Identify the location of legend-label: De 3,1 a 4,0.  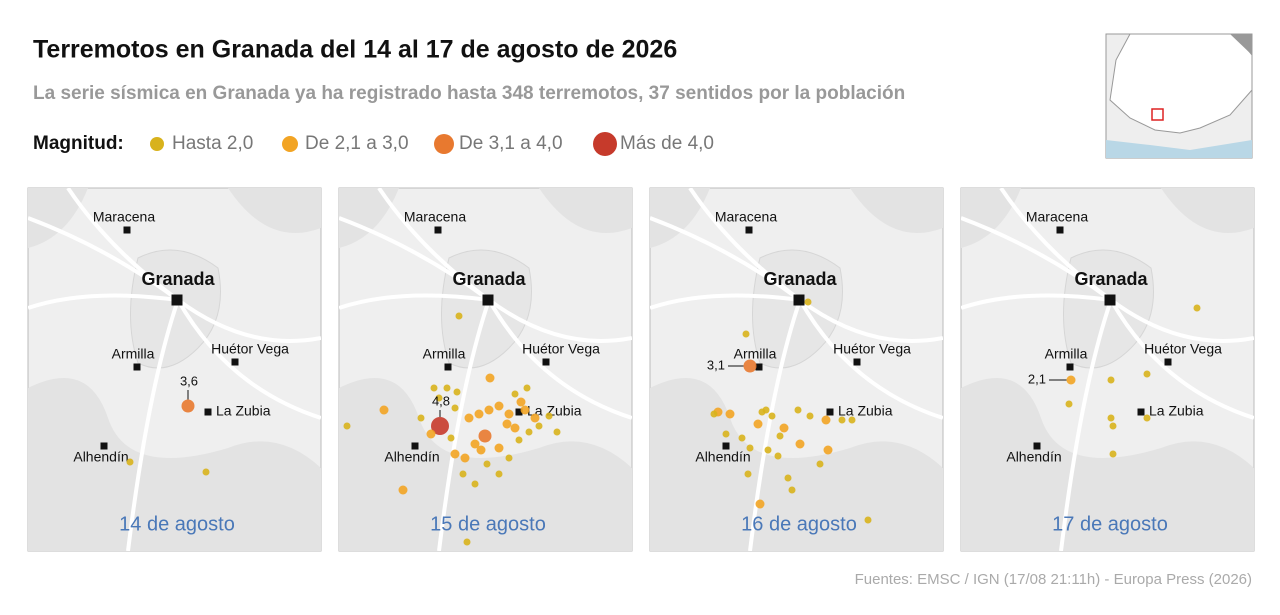
(511, 143).